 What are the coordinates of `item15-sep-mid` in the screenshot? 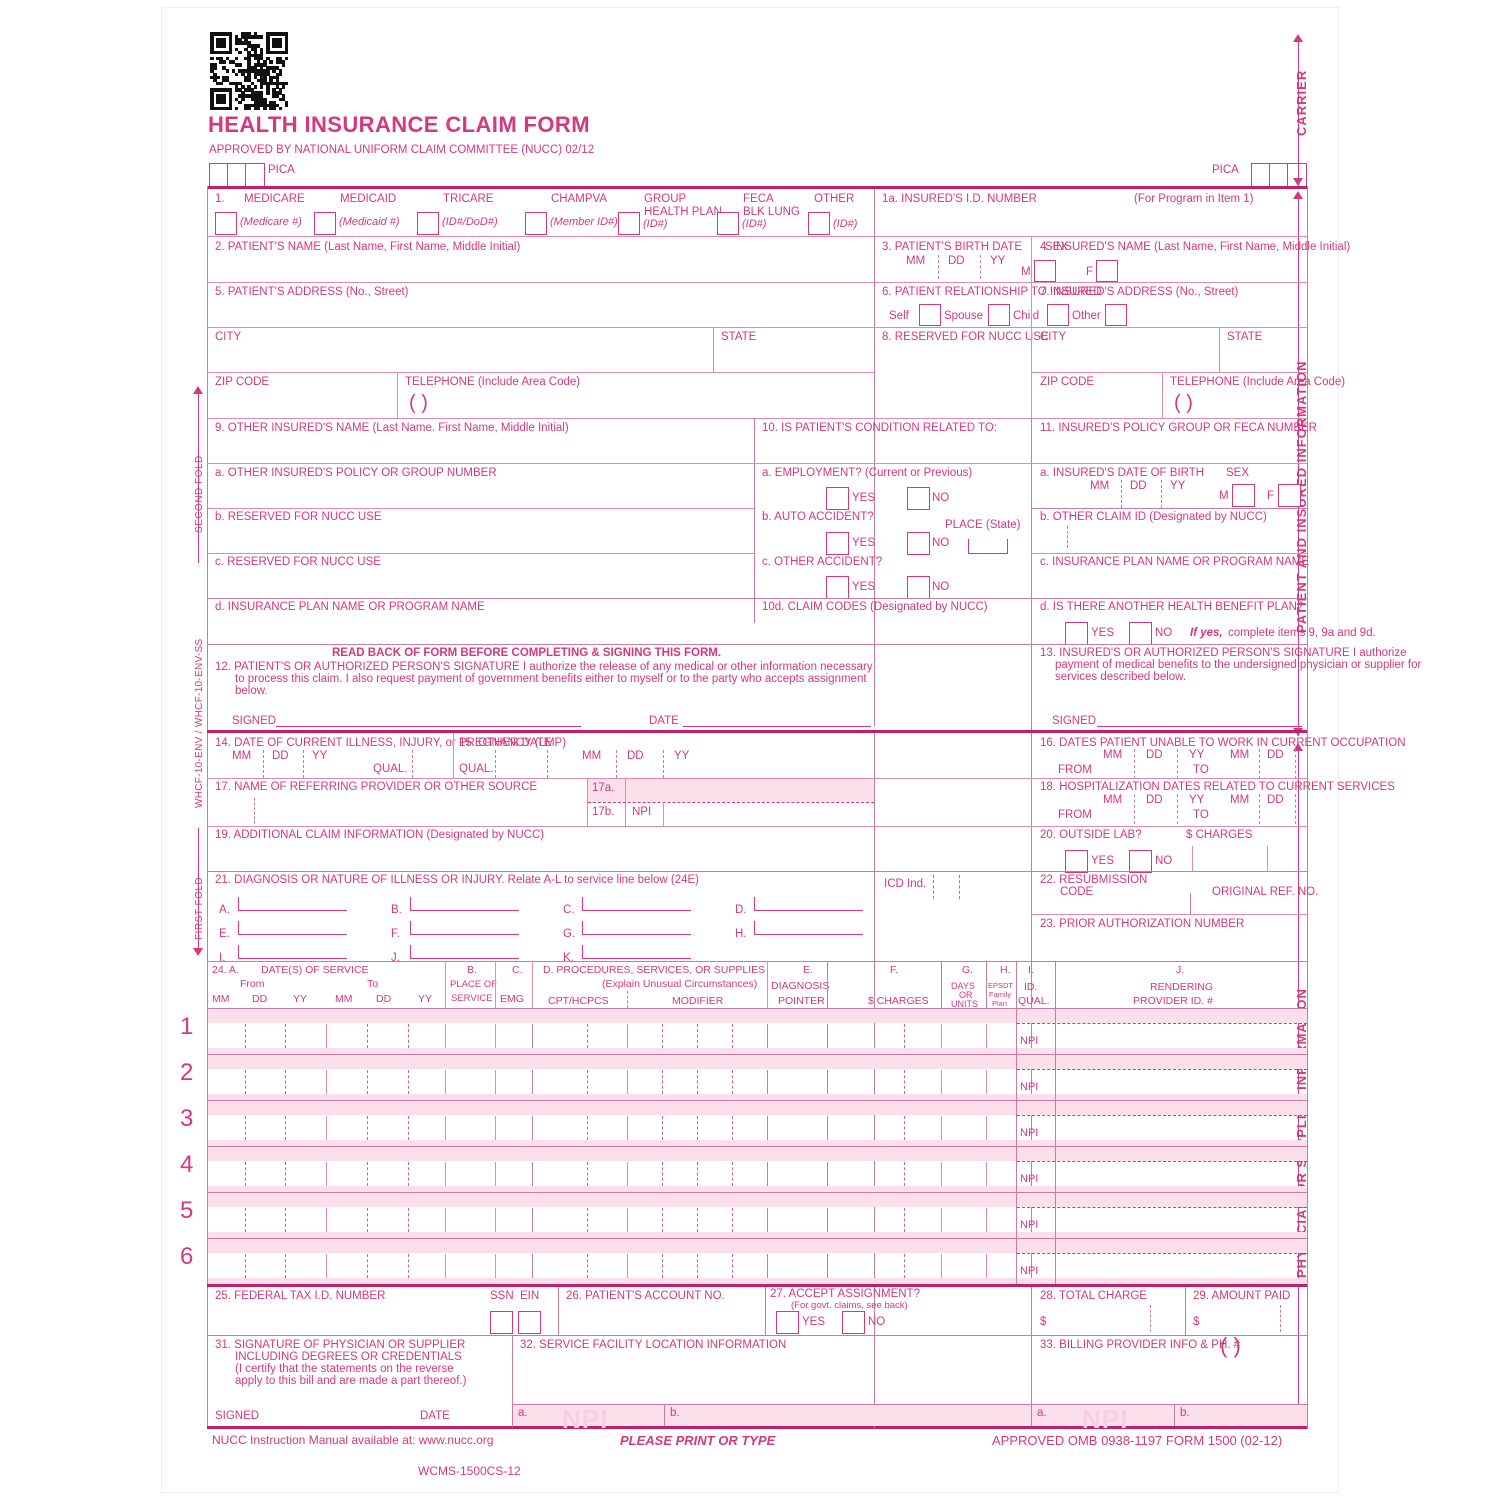 It's located at (547, 764).